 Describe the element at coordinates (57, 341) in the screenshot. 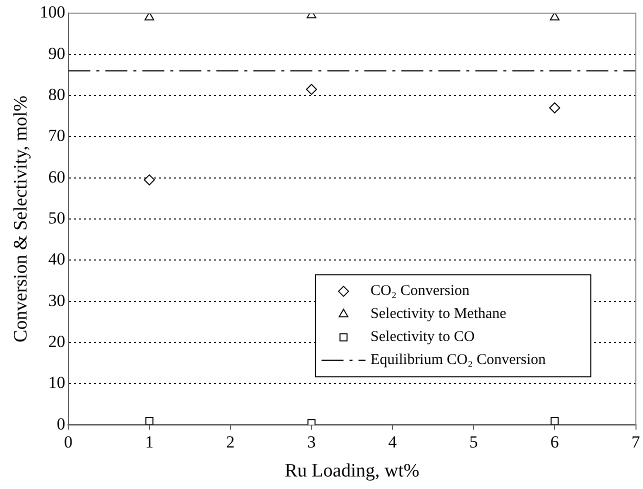

I see `y-tick-label: 20` at that location.